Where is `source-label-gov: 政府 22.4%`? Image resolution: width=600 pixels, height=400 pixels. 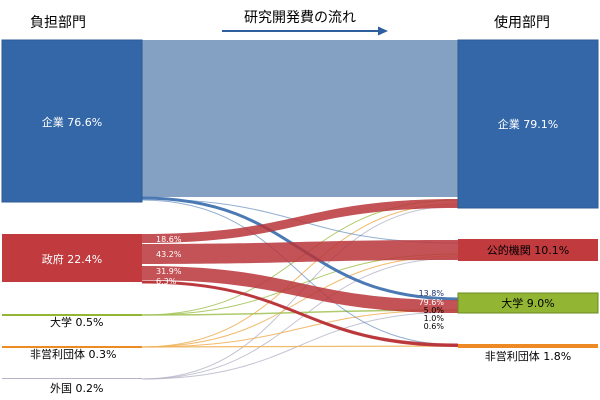
source-label-gov: 政府 22.4% is located at coordinates (72, 259).